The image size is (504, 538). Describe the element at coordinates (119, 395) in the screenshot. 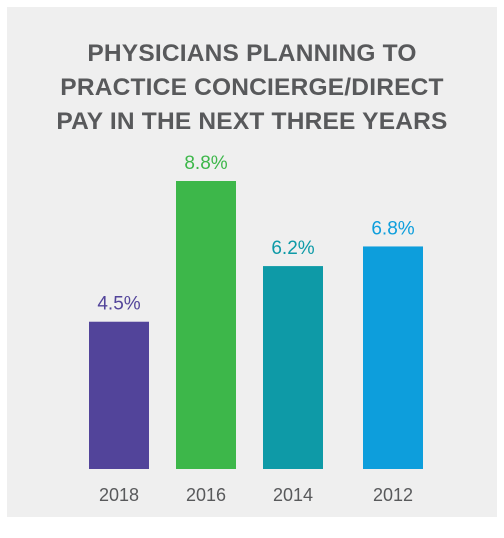

I see `bar-2018` at that location.